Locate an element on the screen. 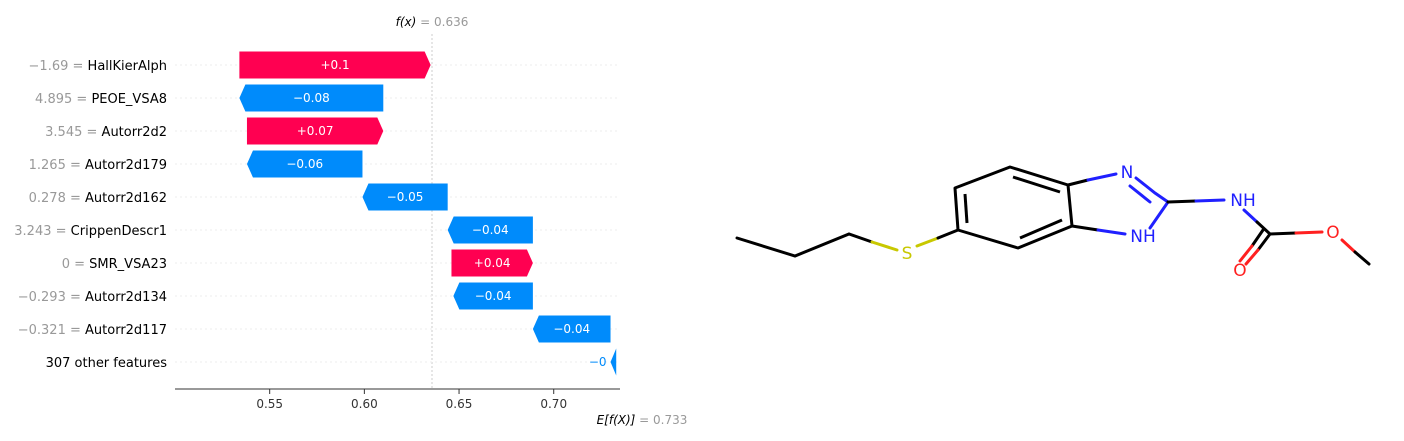  feature-row: 3.545 = Autorr2d2 +0.07 is located at coordinates (332, 131).